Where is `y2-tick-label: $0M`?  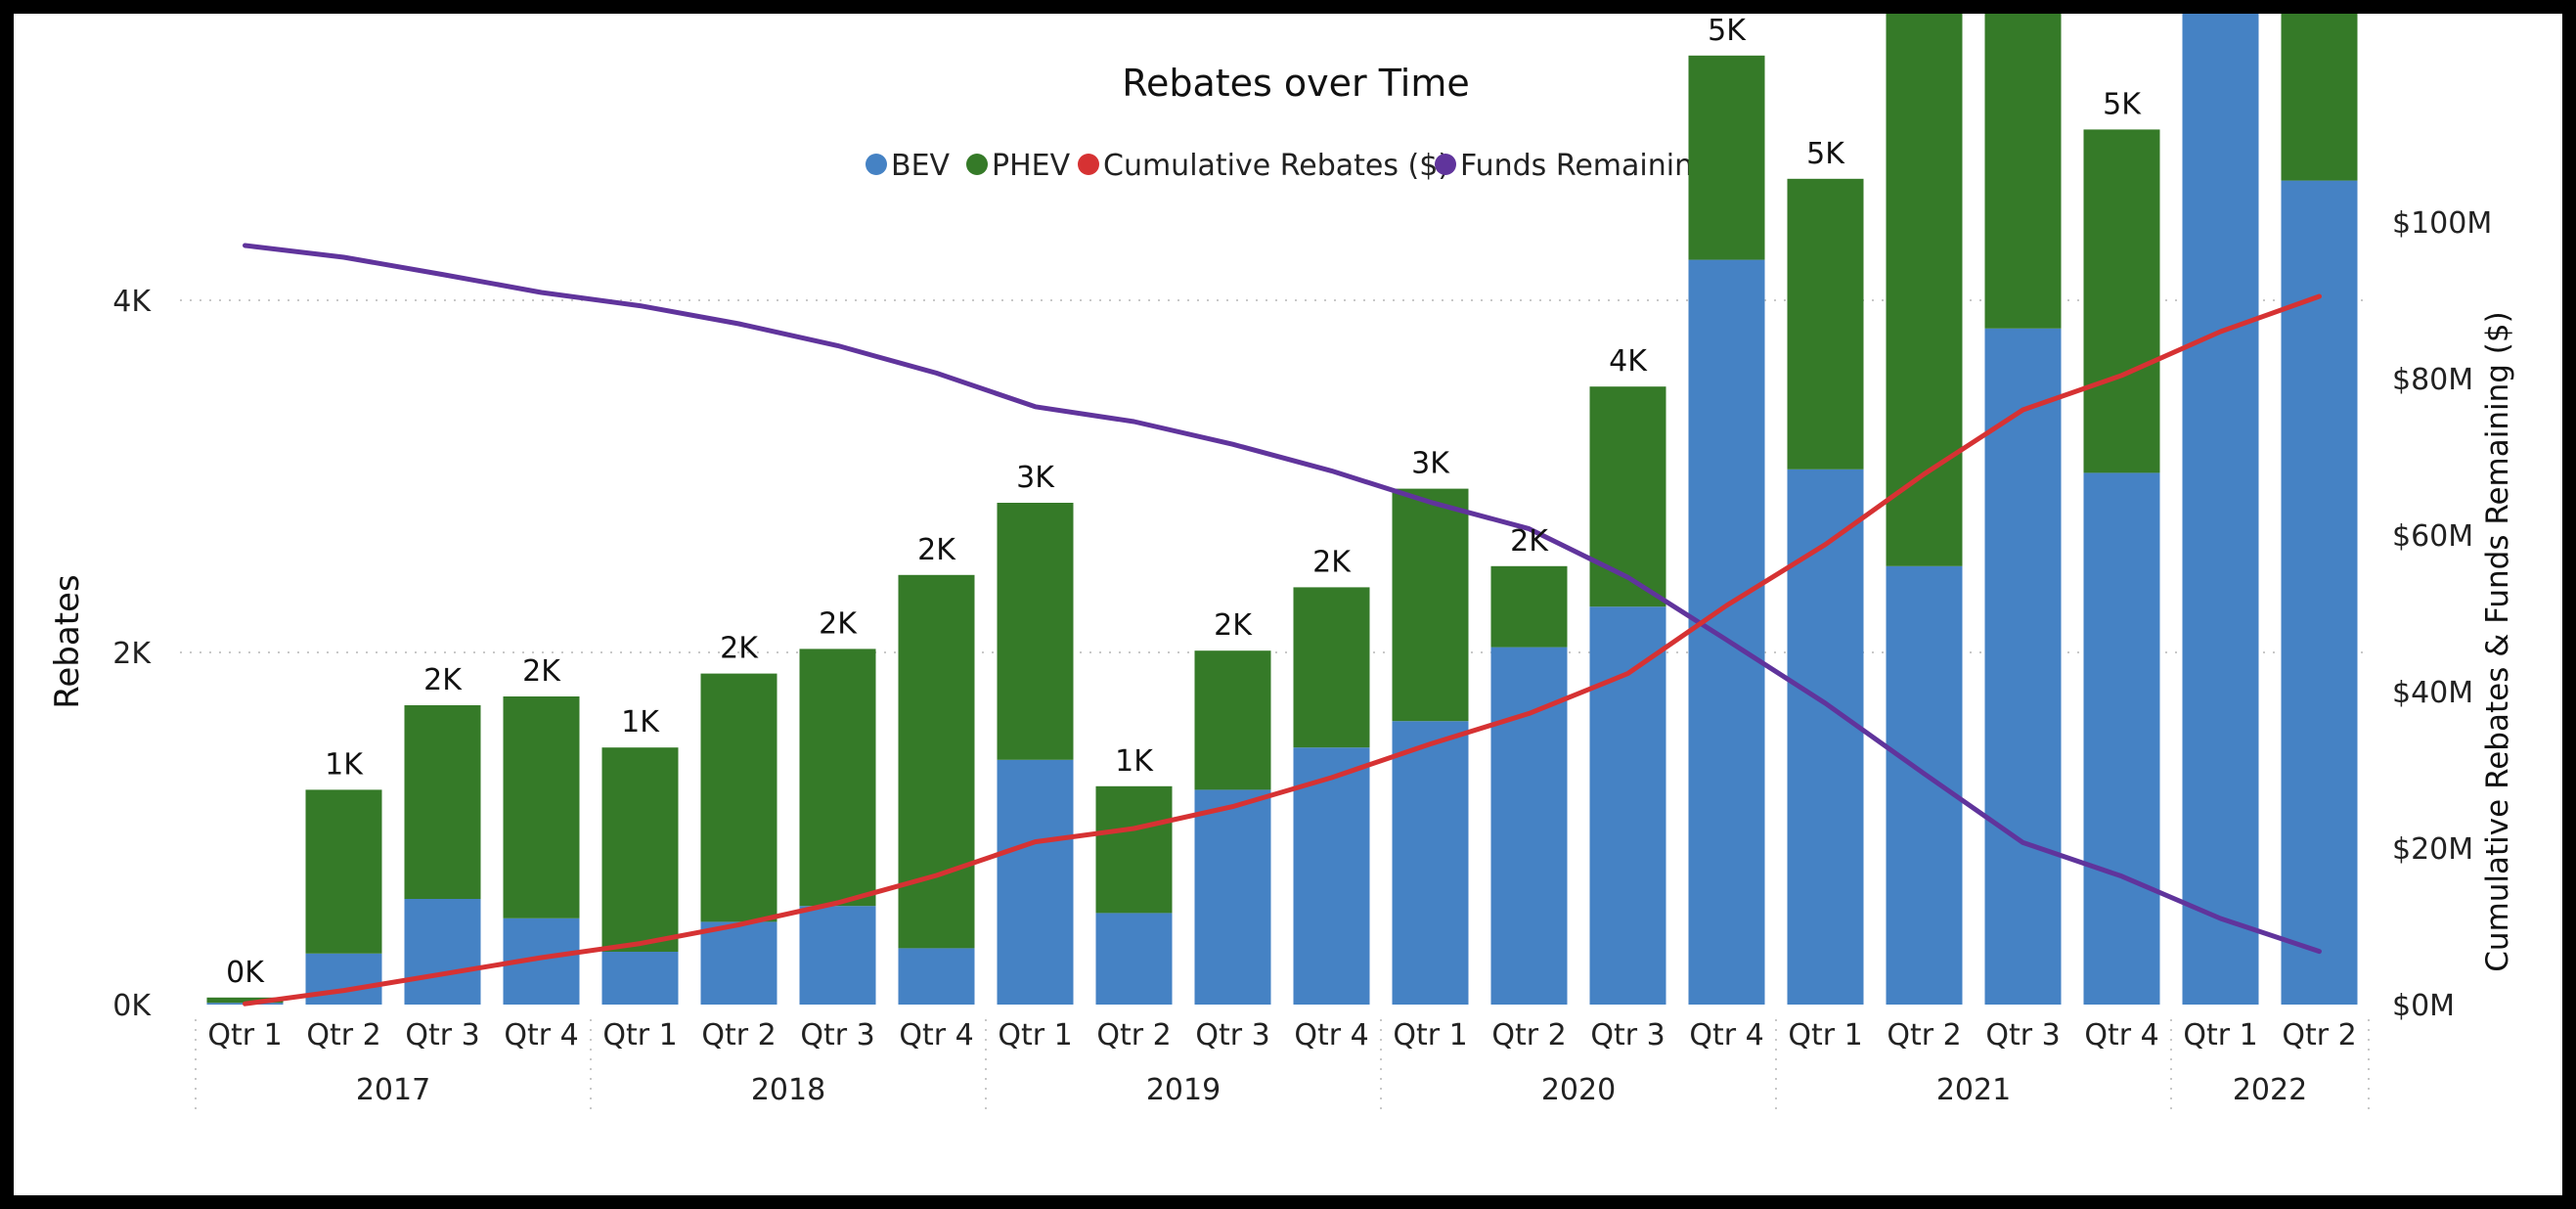 y2-tick-label: $0M is located at coordinates (2423, 1006).